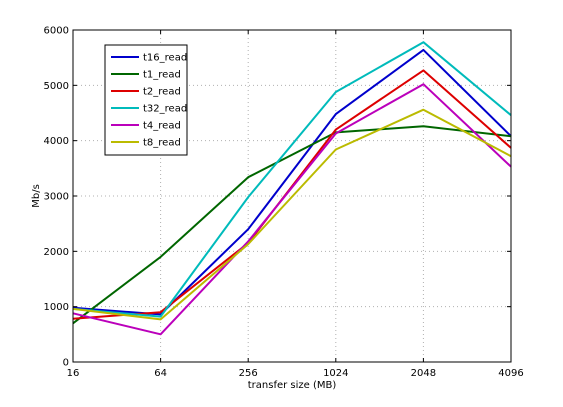 The image size is (563, 407). I want to click on y-tick-label: 6000, so click(56, 31).